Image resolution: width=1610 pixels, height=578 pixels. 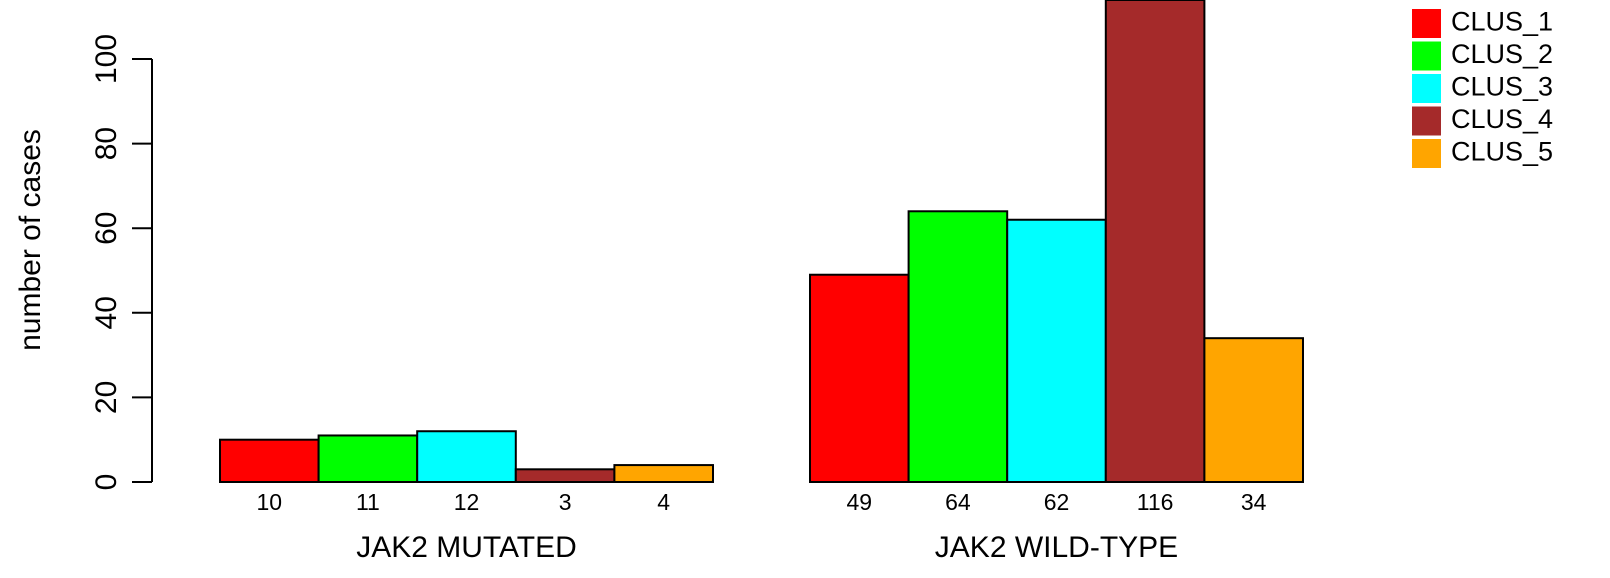 What do you see at coordinates (368, 502) in the screenshot?
I see `bar-value-label: 11` at bounding box center [368, 502].